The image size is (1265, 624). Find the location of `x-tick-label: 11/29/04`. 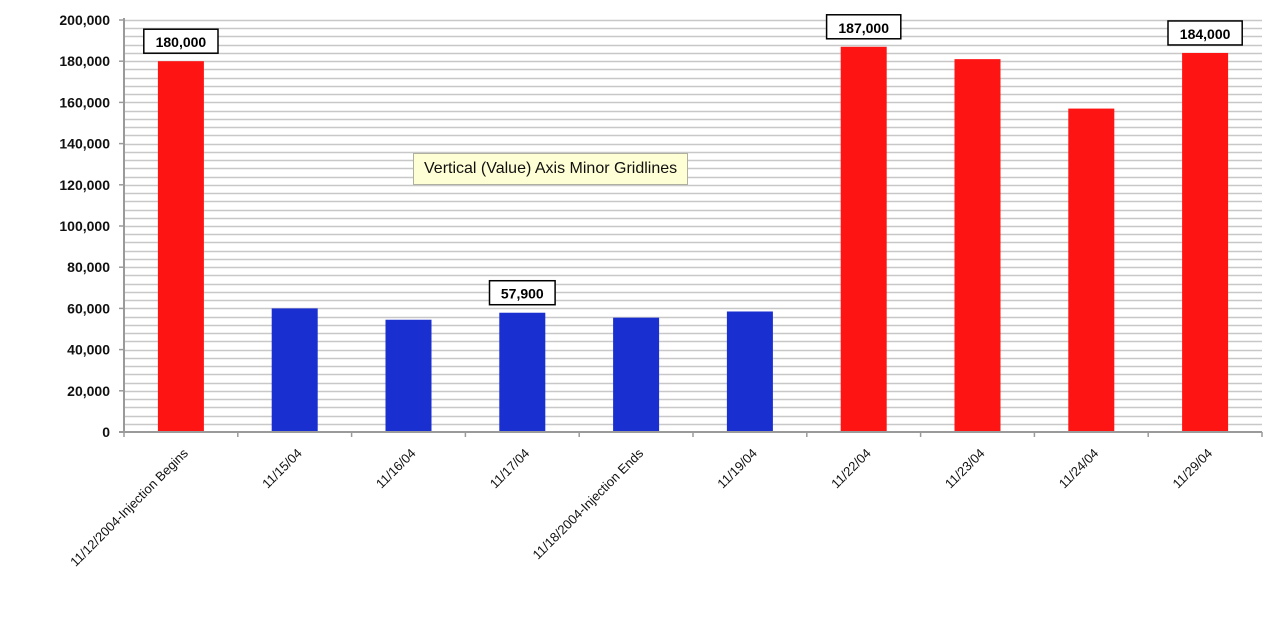

x-tick-label: 11/29/04 is located at coordinates (1193, 469).